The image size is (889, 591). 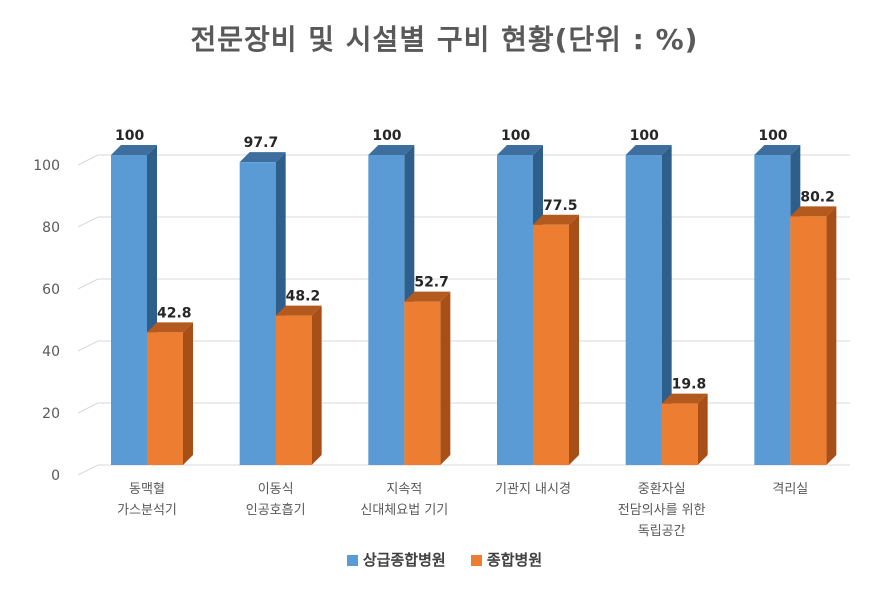 What do you see at coordinates (51, 228) in the screenshot?
I see `y-tick-label: 80` at bounding box center [51, 228].